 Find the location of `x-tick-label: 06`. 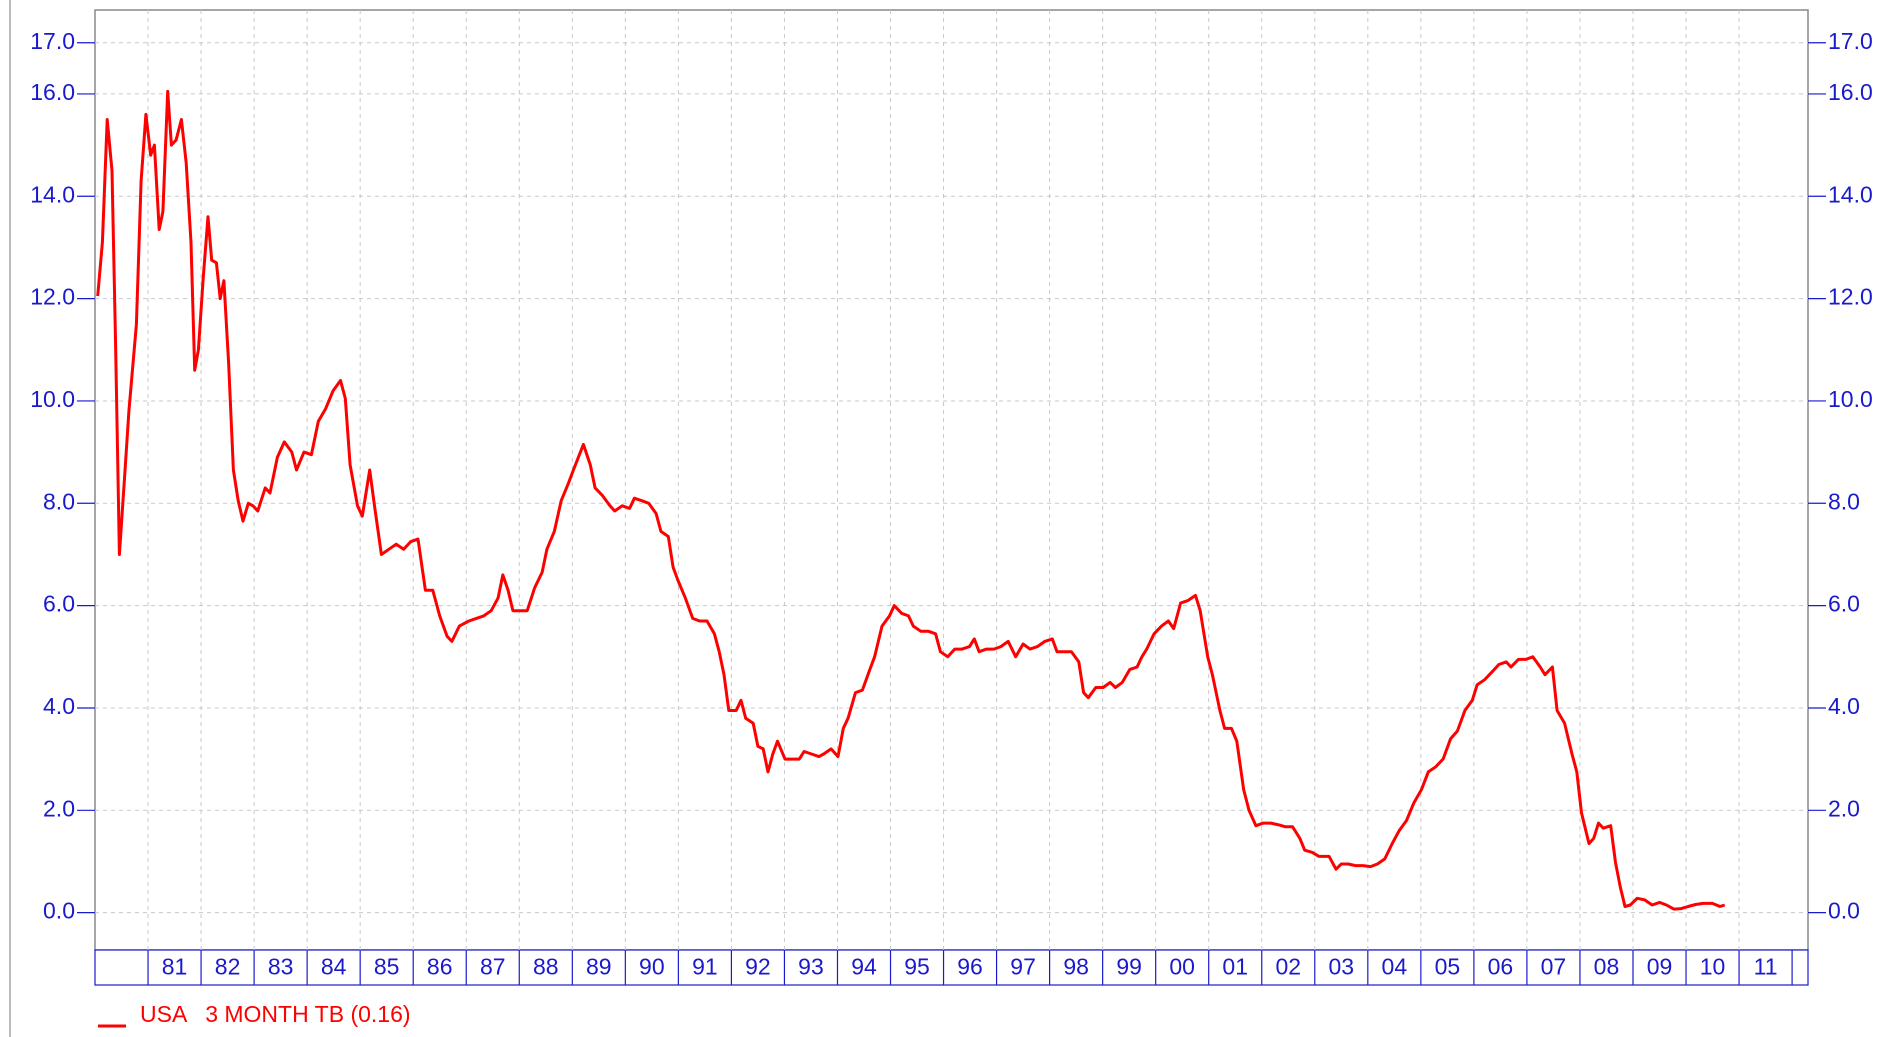

x-tick-label: 06 is located at coordinates (1501, 967).